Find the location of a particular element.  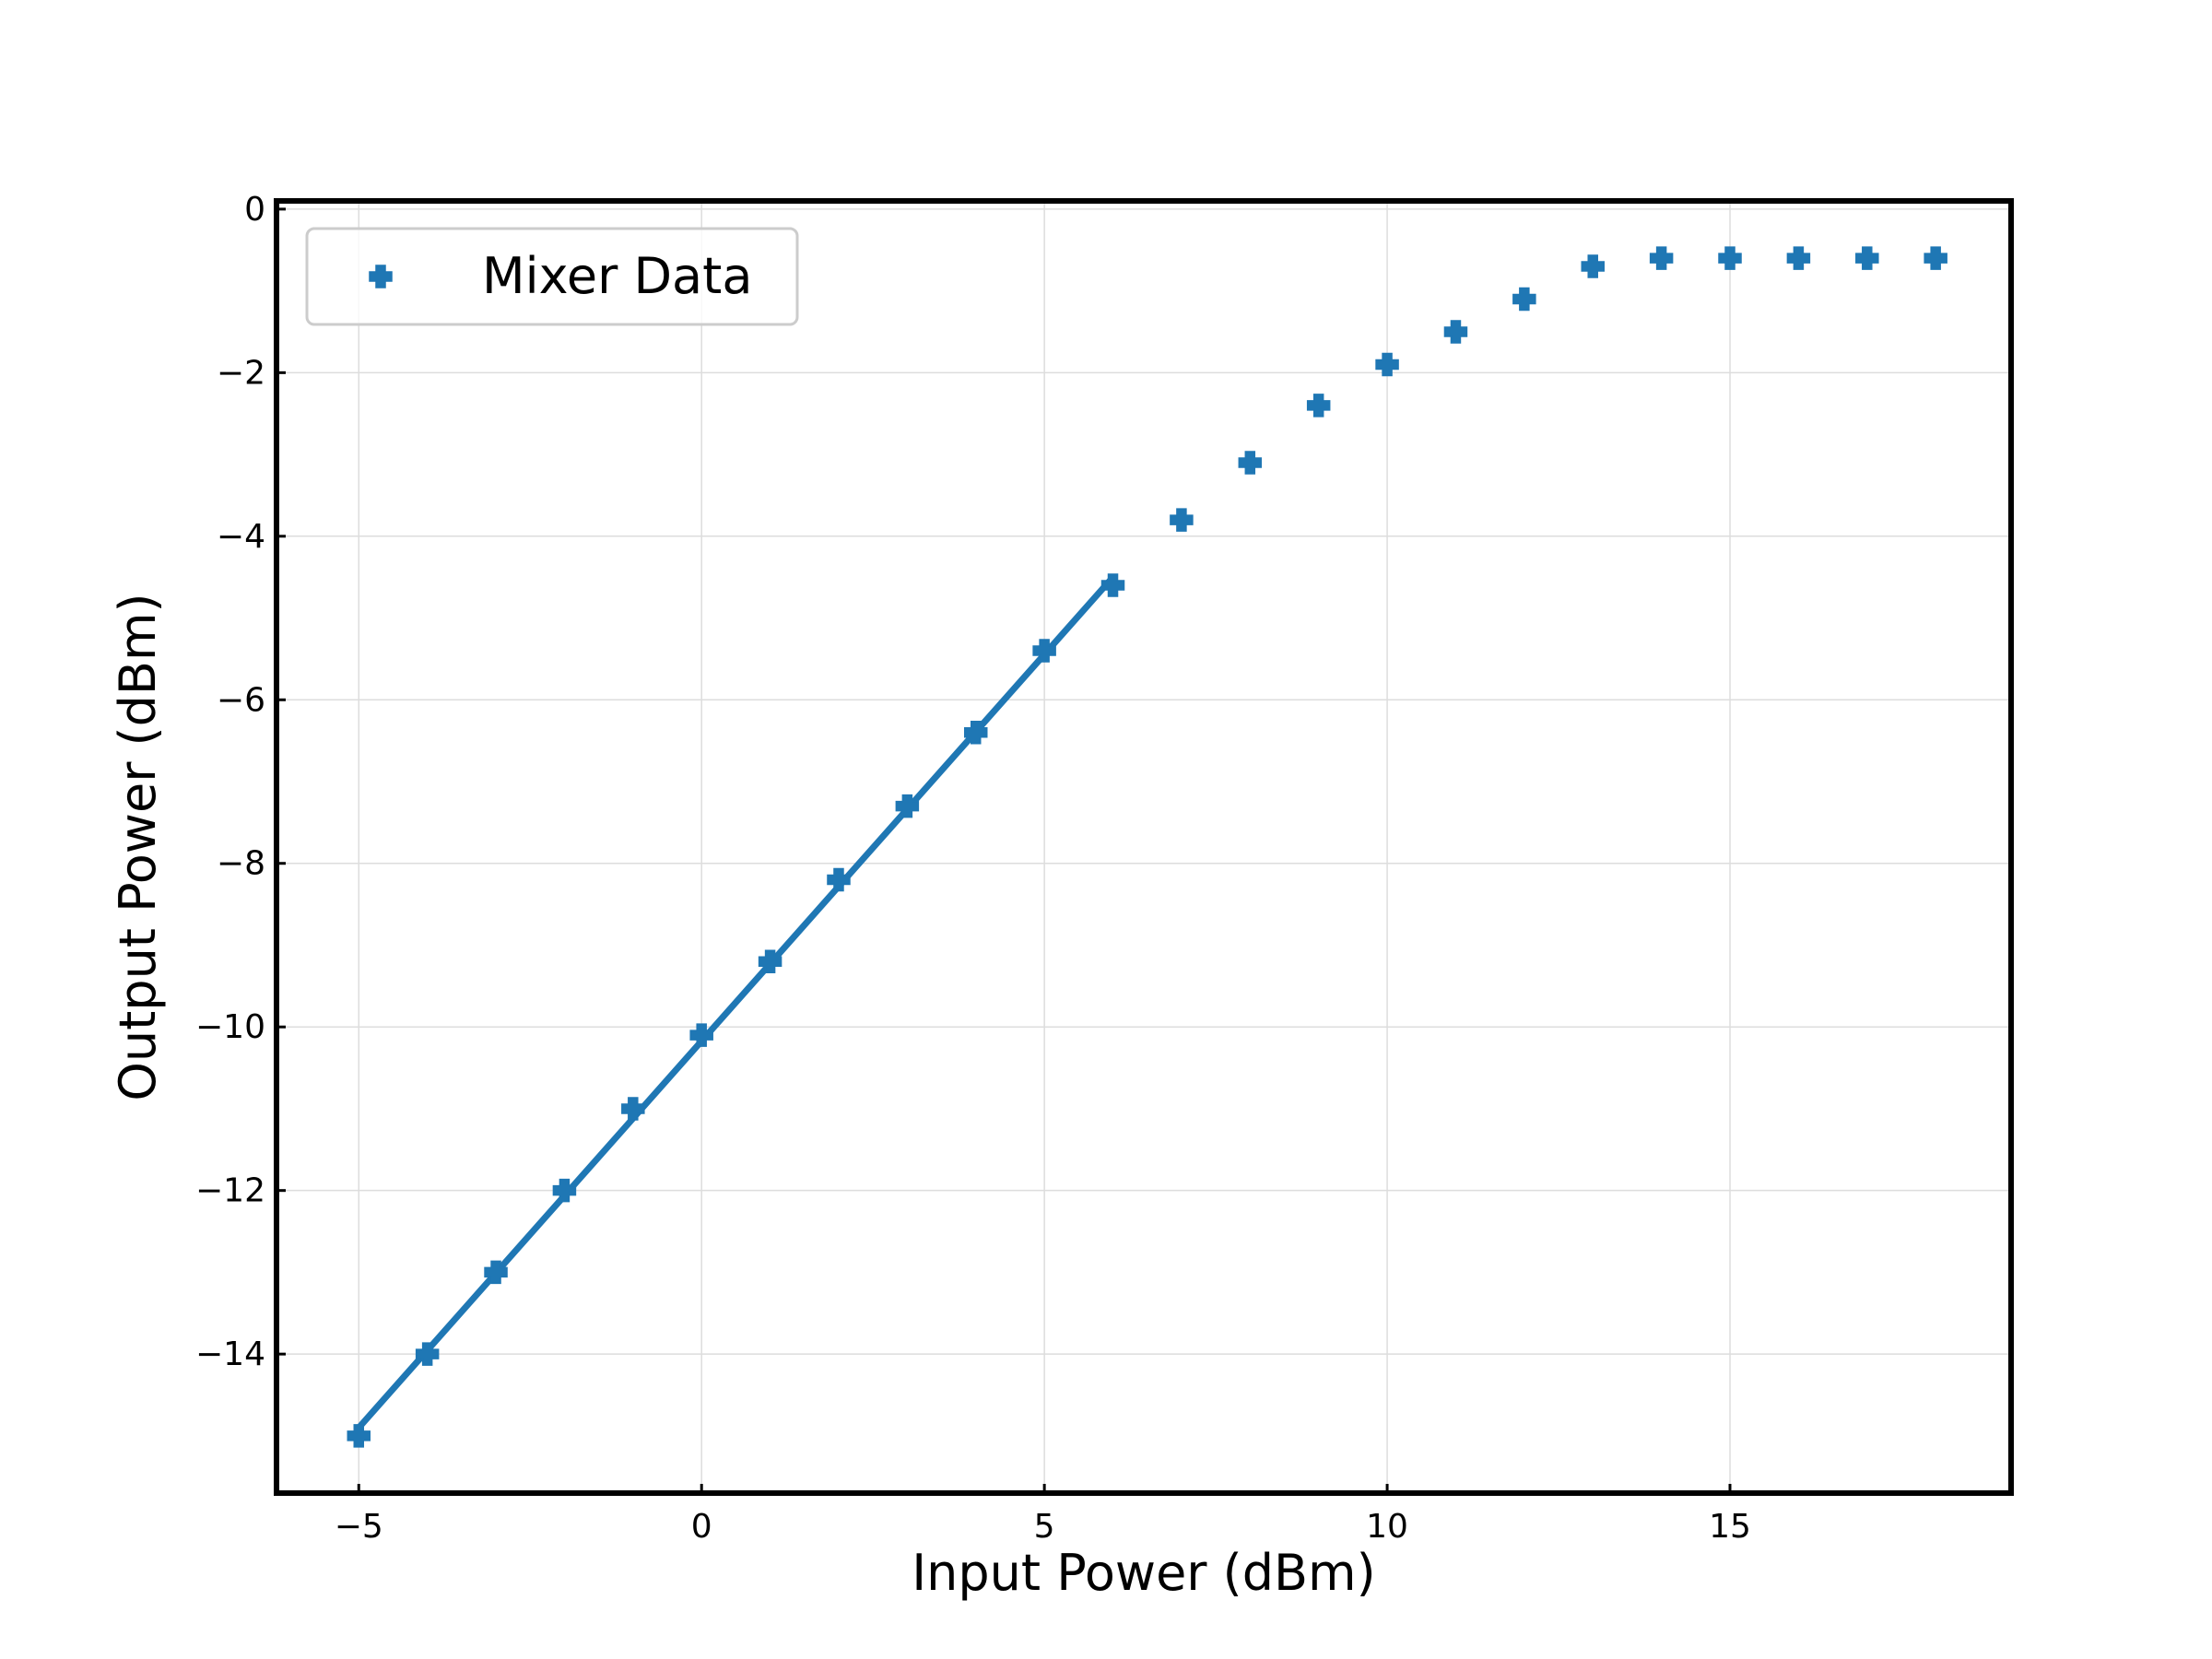

y-tick-label: −6 is located at coordinates (241, 700).